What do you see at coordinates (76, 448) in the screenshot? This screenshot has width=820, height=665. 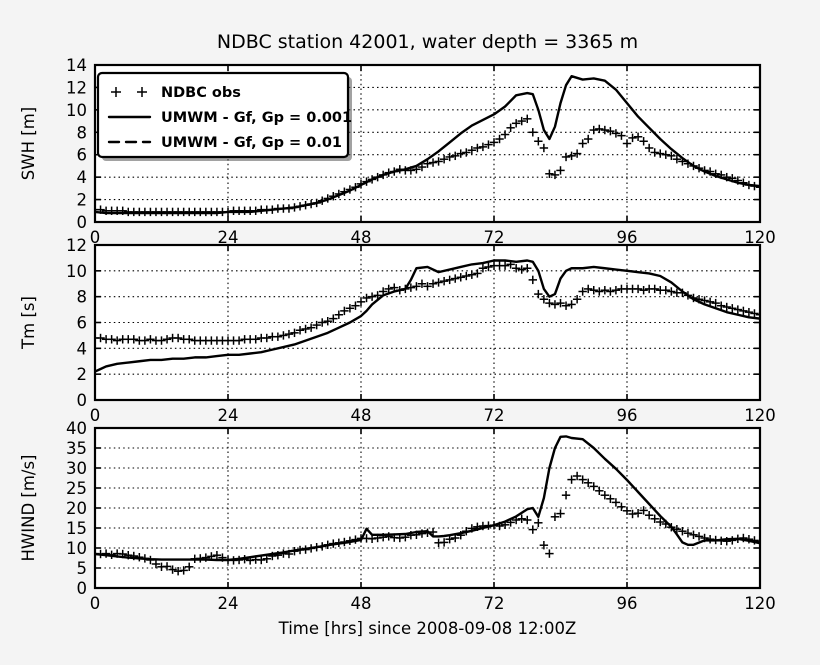 I see `ytick-label: 35` at bounding box center [76, 448].